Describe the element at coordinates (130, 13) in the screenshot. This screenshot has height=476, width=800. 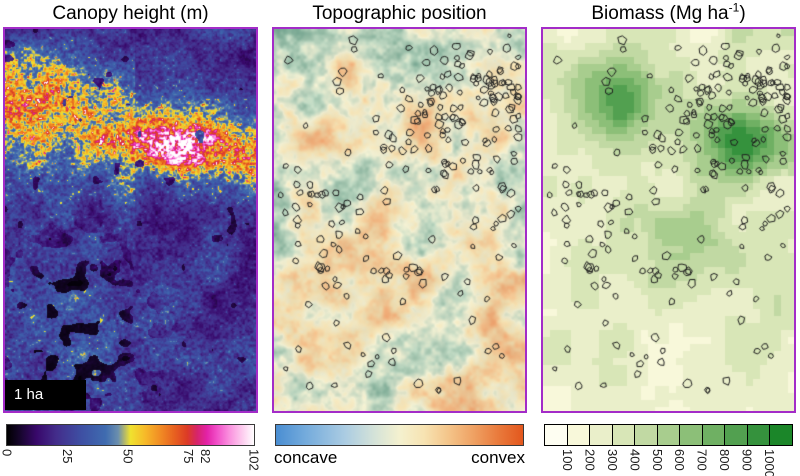
I see `canopy-height-title: Canopy height (m)` at that location.